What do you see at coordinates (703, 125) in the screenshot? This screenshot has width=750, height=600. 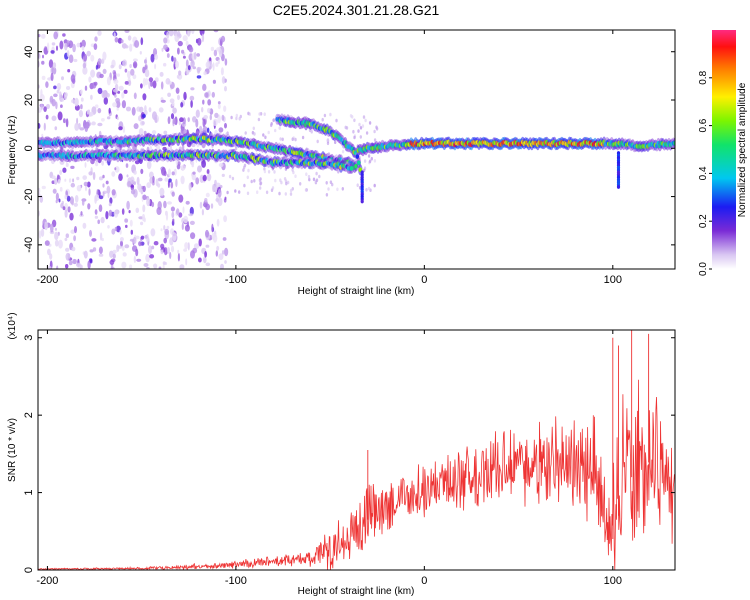 I see `colorbar-tick-label: 0.6` at bounding box center [703, 125].